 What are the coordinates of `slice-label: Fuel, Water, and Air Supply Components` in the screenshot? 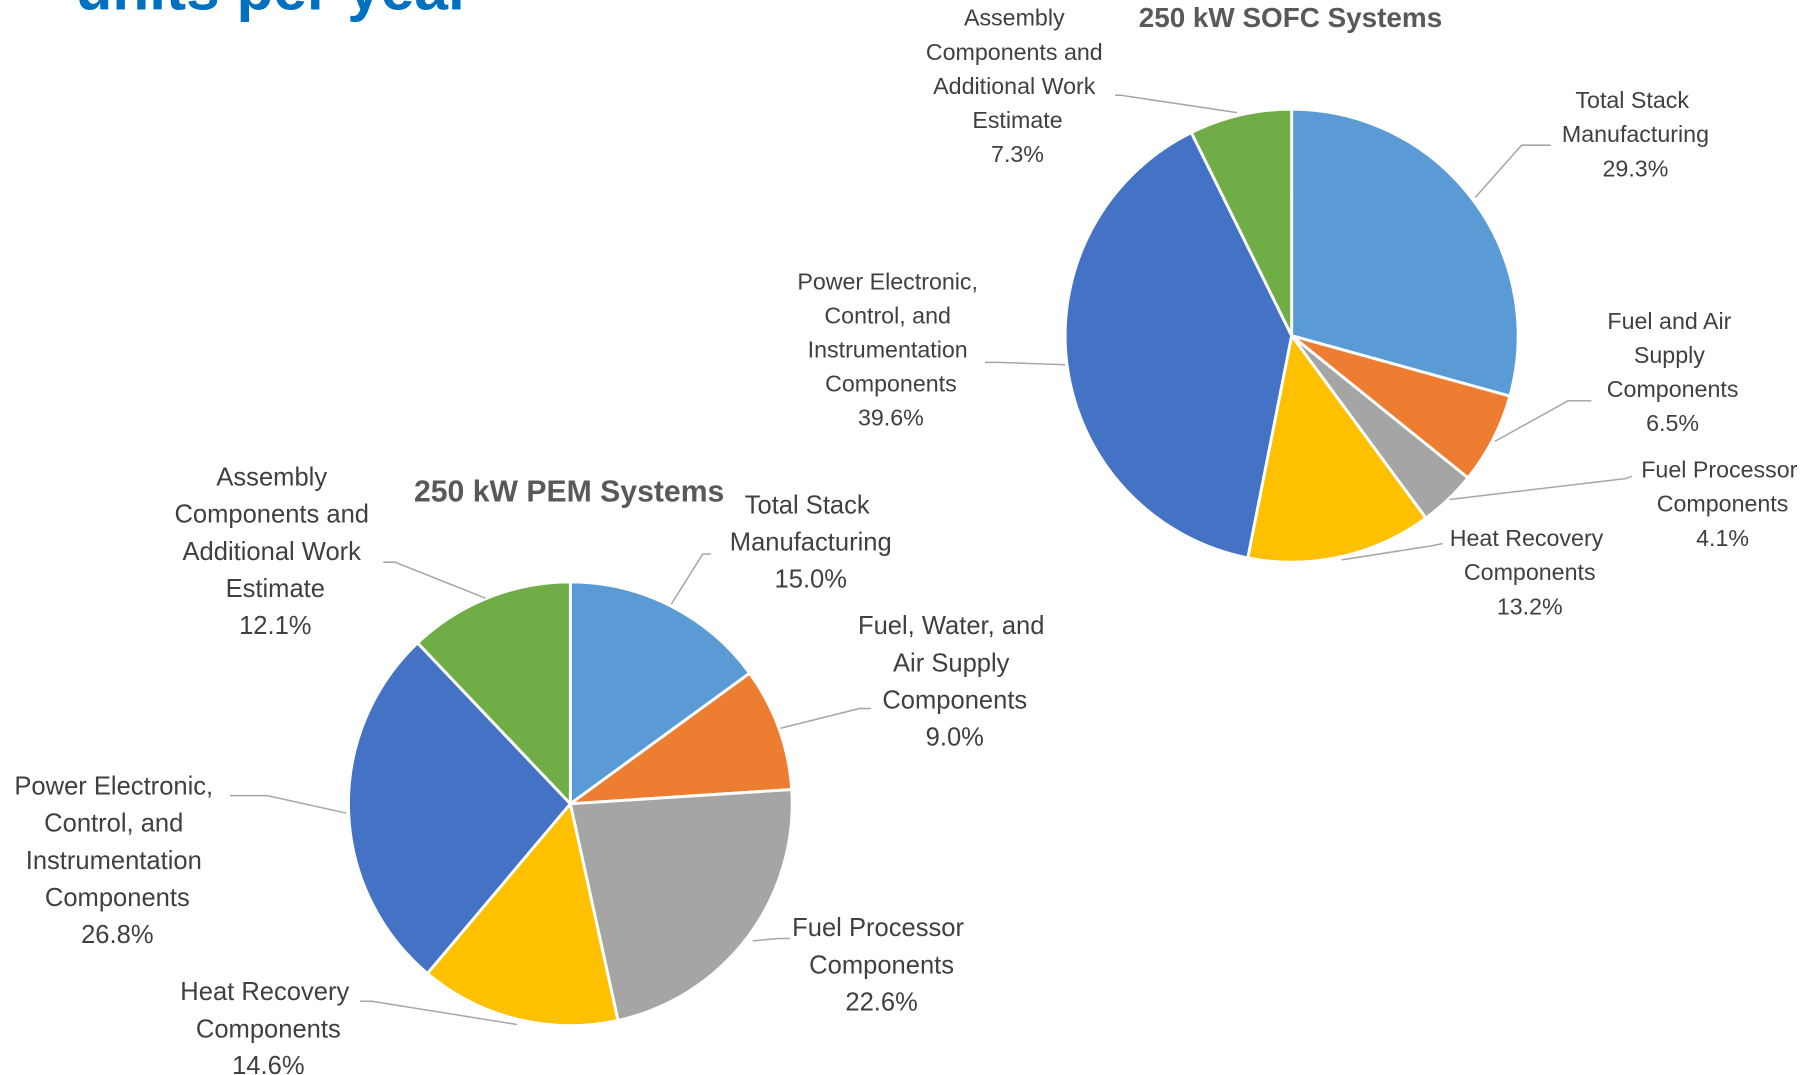 It's located at (955, 663).